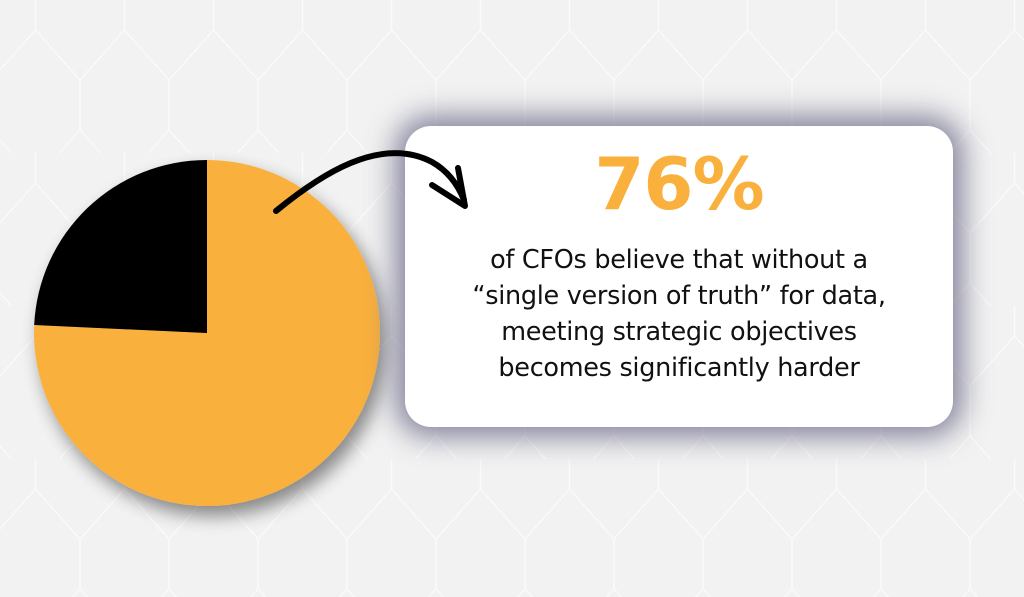 This screenshot has width=1024, height=597. Describe the element at coordinates (679, 296) in the screenshot. I see `description-line: “single version of truth” for data,` at that location.